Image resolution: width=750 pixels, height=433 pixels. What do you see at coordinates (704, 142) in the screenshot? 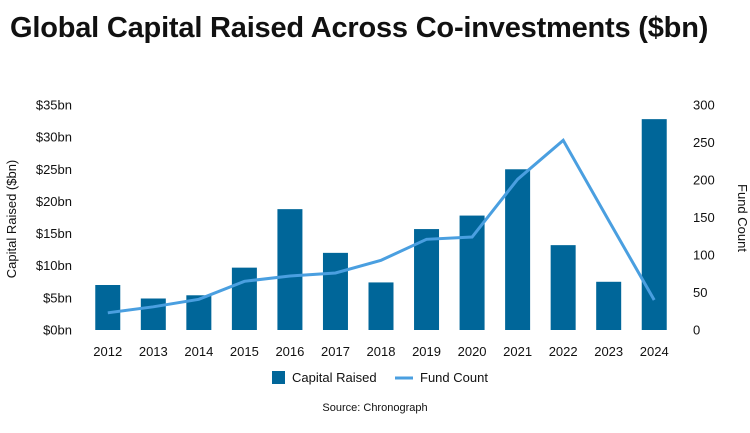
I see `y2-tick-label: 250` at bounding box center [704, 142].